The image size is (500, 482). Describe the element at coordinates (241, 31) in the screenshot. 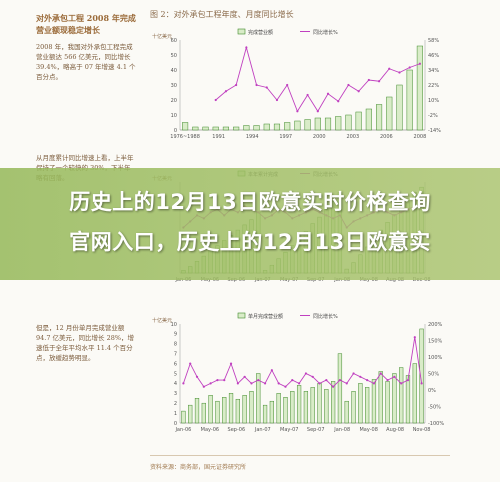

I see `legend-bar-swatch` at that location.